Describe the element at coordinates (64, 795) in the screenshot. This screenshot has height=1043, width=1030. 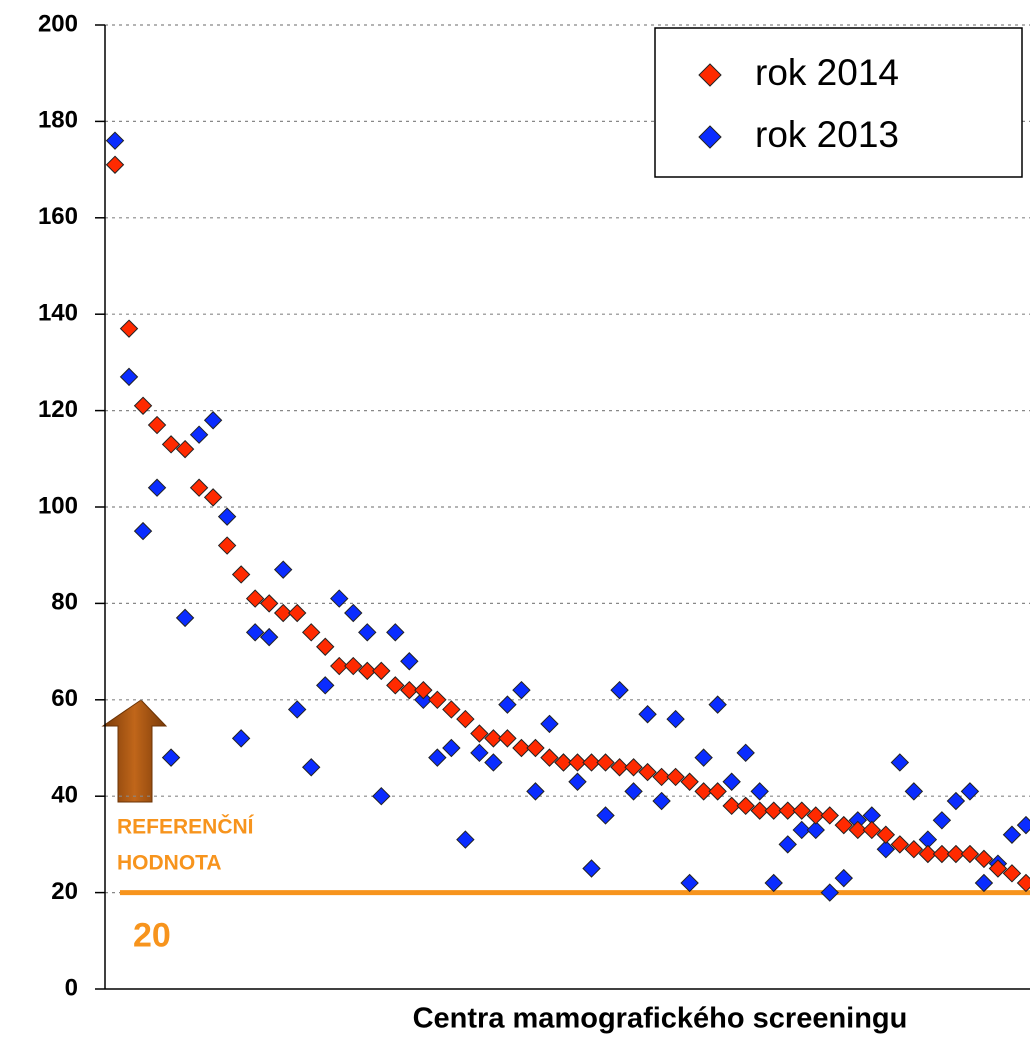
I see `y-tick-label: 40` at that location.